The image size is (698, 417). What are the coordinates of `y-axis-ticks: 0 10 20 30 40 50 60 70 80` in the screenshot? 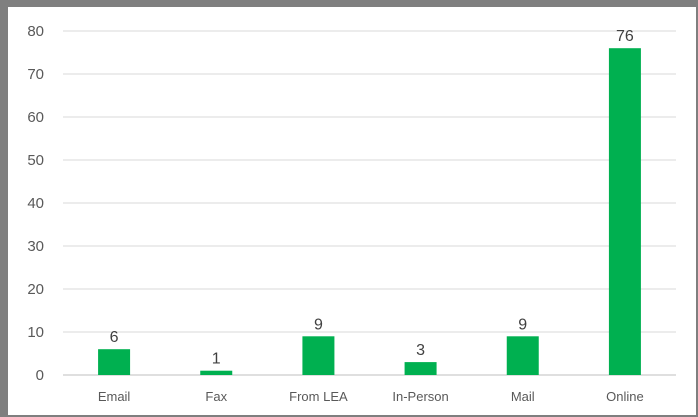 It's located at (35, 203).